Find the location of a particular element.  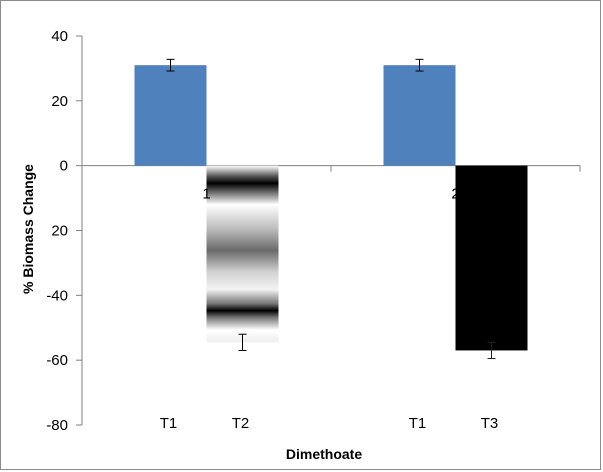

y-tick-label: -60 is located at coordinates (57, 360).